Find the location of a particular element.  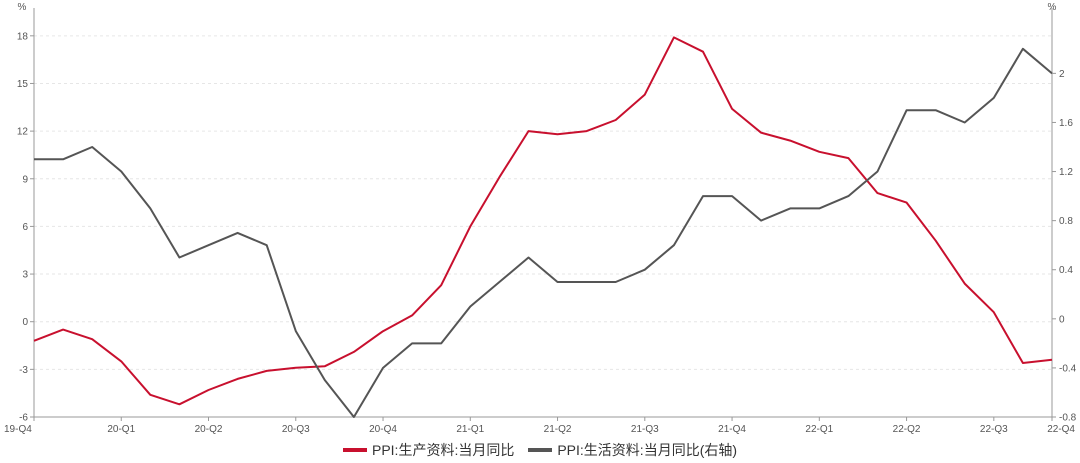

y-left-tick-label: -6 is located at coordinates (23, 418).